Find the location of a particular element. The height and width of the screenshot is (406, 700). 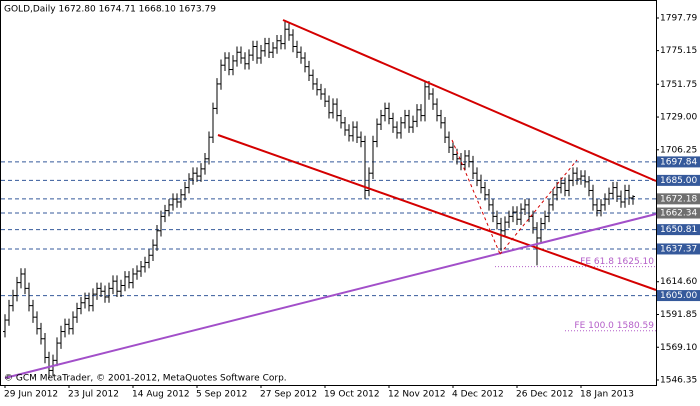

x-tick-label: 26 Dec 2012 is located at coordinates (545, 395).